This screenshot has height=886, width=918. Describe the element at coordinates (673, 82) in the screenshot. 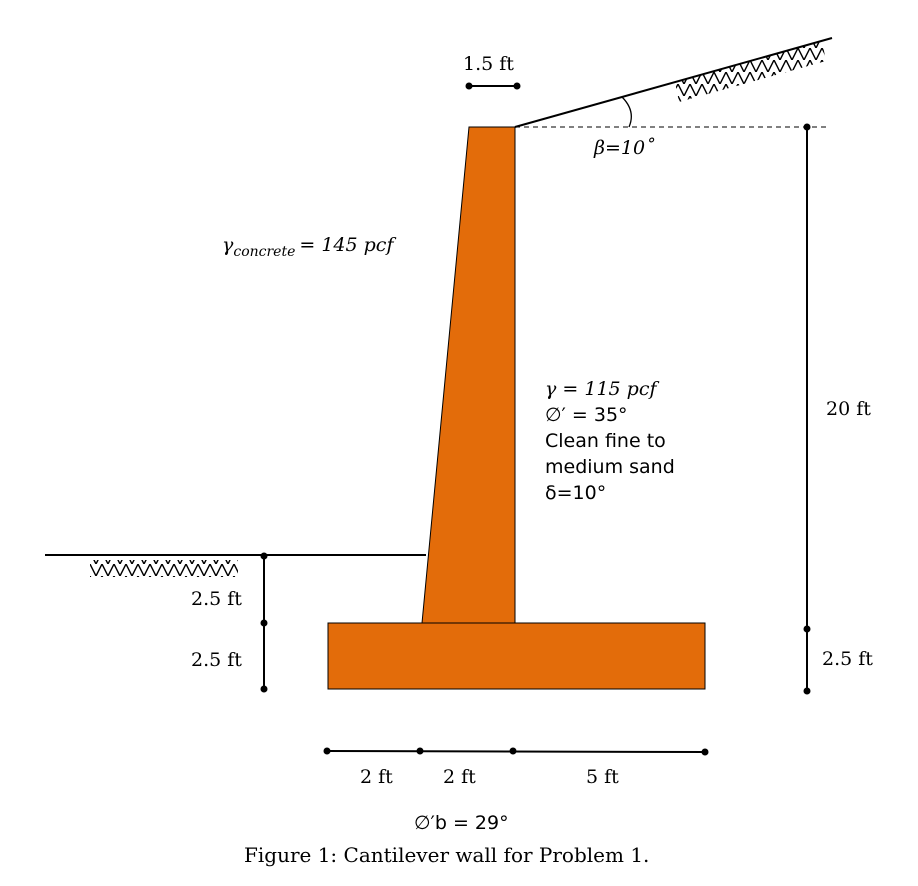

I see `backfill-surface-line` at that location.